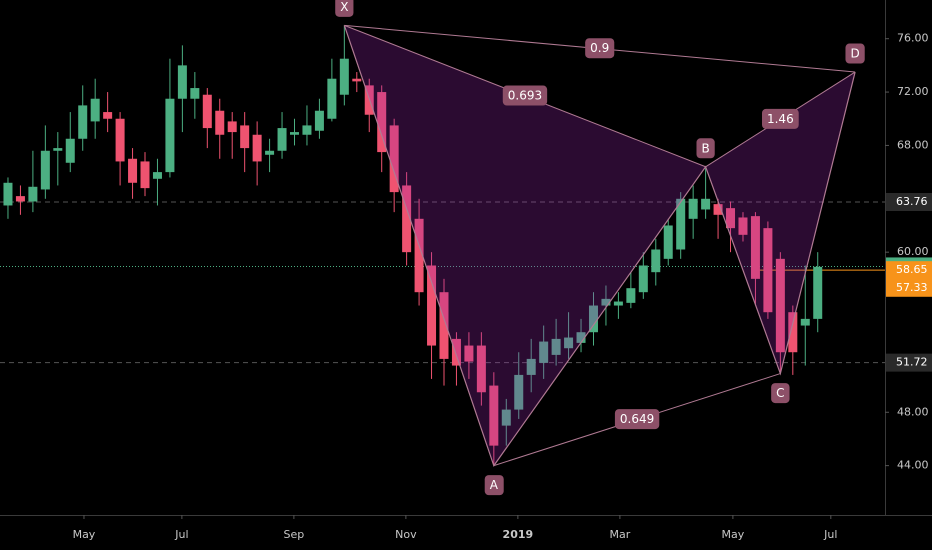 The width and height of the screenshot is (932, 550). Describe the element at coordinates (620, 534) in the screenshot. I see `x-tick-label: Mar` at that location.